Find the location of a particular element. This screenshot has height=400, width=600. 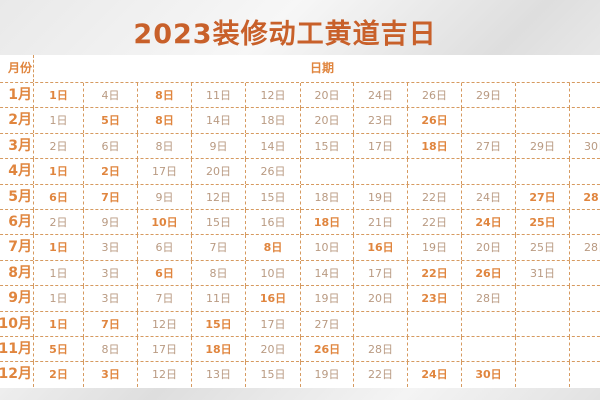

month-label: 6月 is located at coordinates (20, 222).